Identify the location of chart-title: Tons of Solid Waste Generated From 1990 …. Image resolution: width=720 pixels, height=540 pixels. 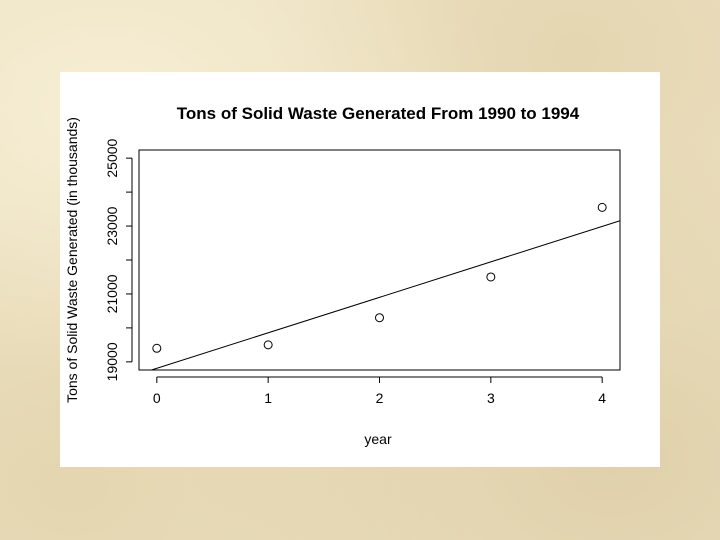
(378, 113).